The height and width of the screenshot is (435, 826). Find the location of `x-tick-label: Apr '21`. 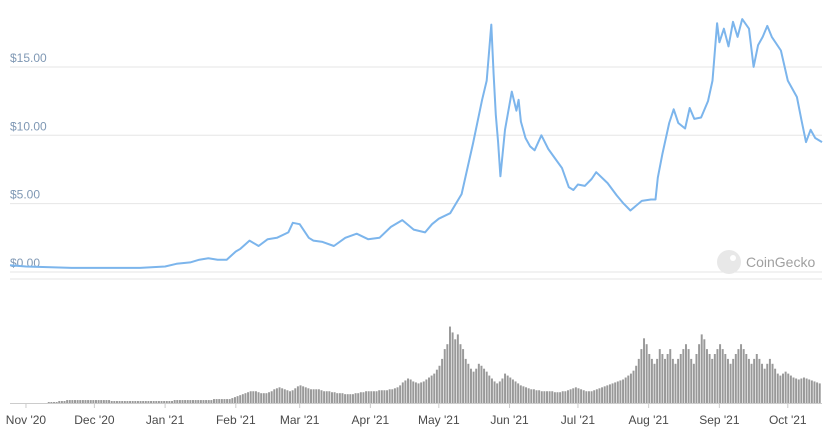

x-tick-label: Apr '21 is located at coordinates (371, 420).